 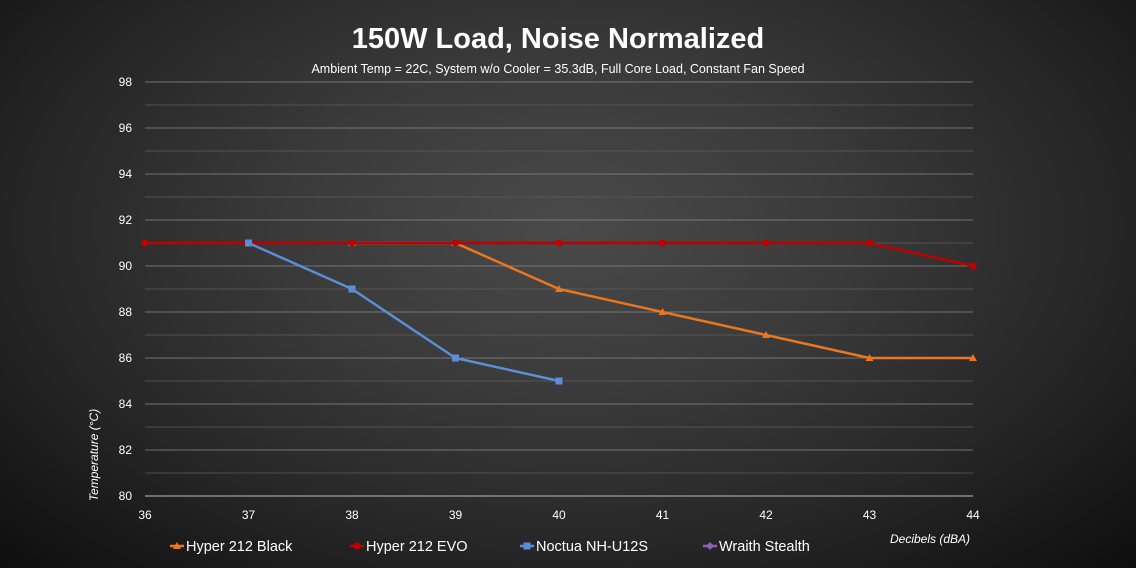 What do you see at coordinates (663, 515) in the screenshot?
I see `x-tick-label: 41` at bounding box center [663, 515].